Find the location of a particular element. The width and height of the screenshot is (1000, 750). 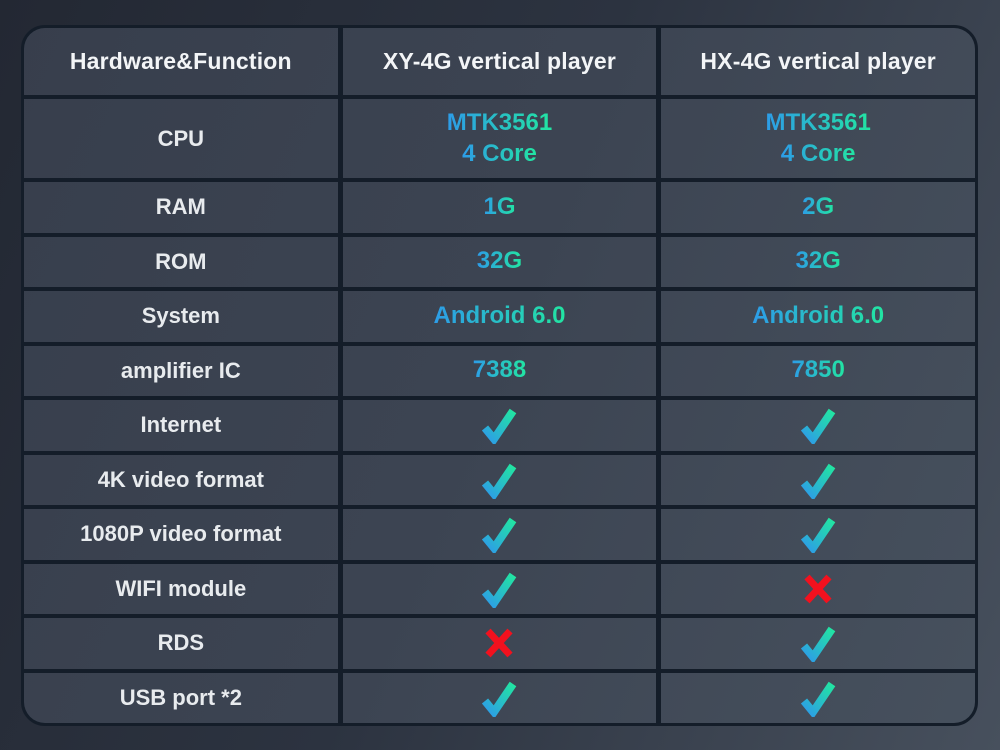

column-header-xy-4g: XY-4G vertical player is located at coordinates (499, 61).